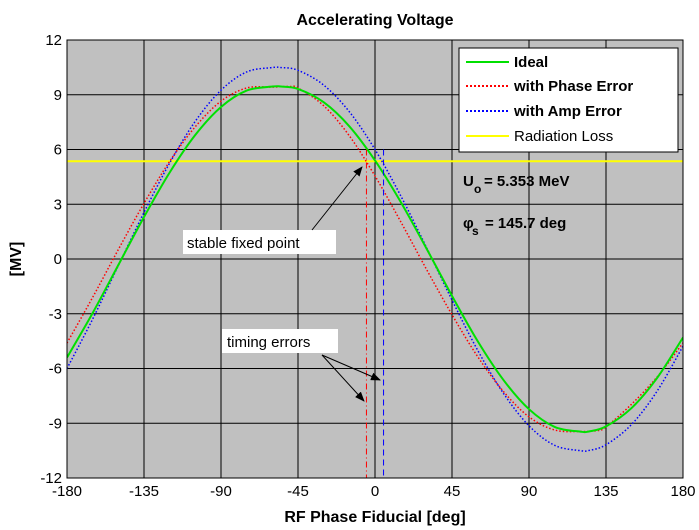 The height and width of the screenshot is (530, 699). I want to click on legend-label-phase-error: with Phase Error, so click(573, 86).